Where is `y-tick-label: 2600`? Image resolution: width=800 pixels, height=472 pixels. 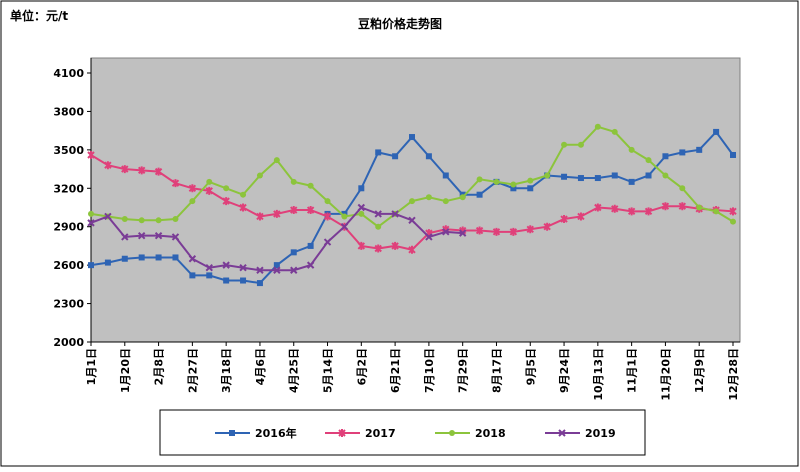 y-tick-label: 2600 is located at coordinates (68, 265).